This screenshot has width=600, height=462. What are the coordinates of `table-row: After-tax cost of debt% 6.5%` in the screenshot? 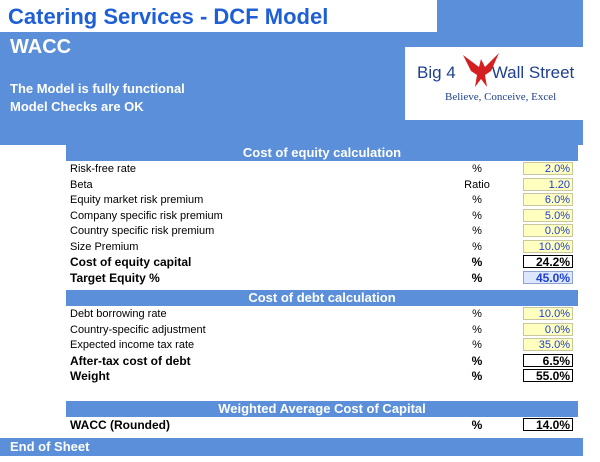 It's located at (322, 361).